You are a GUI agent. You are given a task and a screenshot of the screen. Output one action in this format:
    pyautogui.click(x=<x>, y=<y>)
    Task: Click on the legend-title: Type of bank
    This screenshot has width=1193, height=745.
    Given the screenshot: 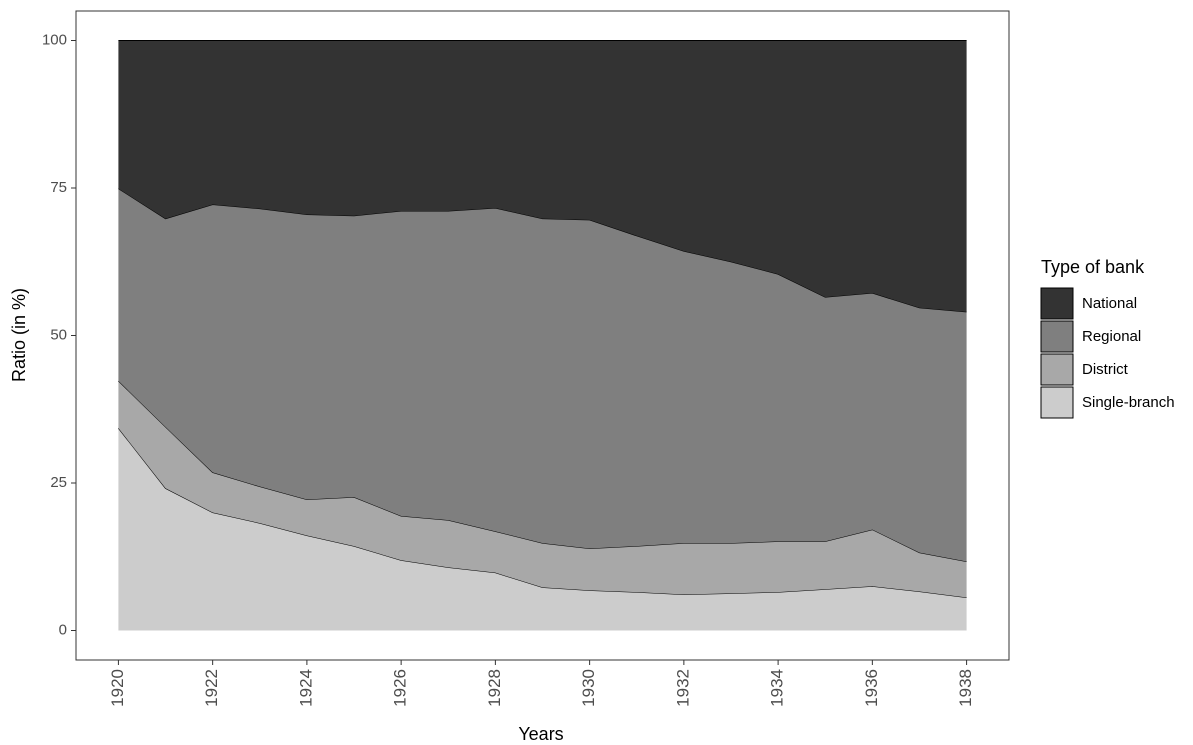 What is the action you would take?
    pyautogui.click(x=1093, y=267)
    